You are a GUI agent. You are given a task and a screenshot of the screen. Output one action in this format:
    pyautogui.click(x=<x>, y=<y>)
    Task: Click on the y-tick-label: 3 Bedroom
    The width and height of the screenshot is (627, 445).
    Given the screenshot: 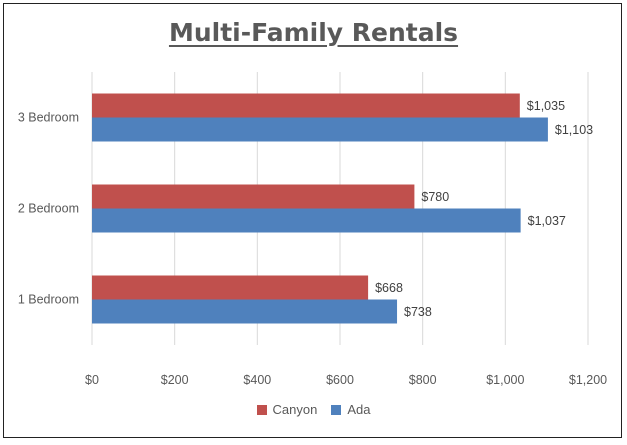 What is the action you would take?
    pyautogui.click(x=48, y=118)
    